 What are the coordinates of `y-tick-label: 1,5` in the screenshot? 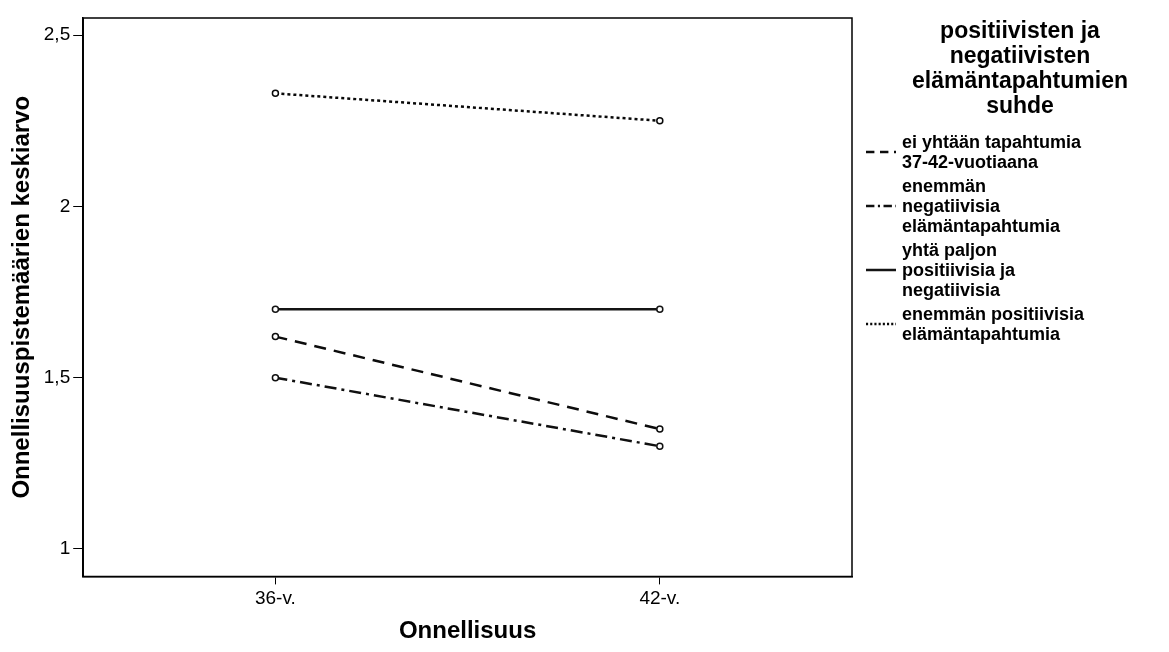 It's located at (57, 376).